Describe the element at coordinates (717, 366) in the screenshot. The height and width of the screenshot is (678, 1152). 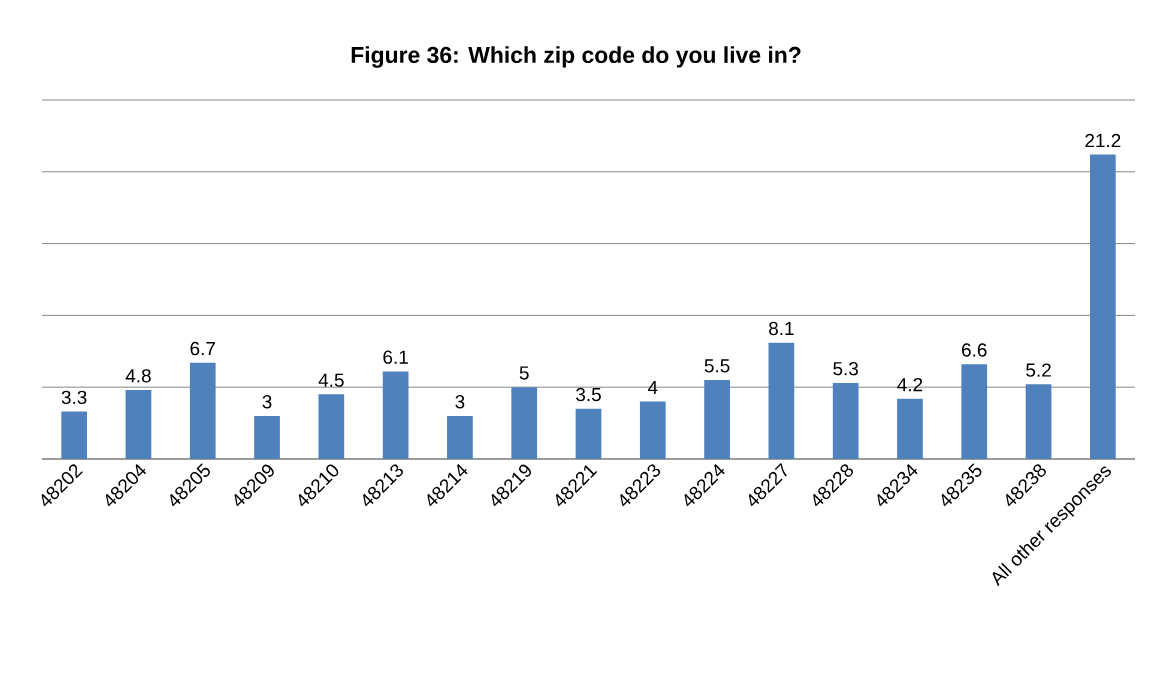
I see `data-label: 5.5` at that location.